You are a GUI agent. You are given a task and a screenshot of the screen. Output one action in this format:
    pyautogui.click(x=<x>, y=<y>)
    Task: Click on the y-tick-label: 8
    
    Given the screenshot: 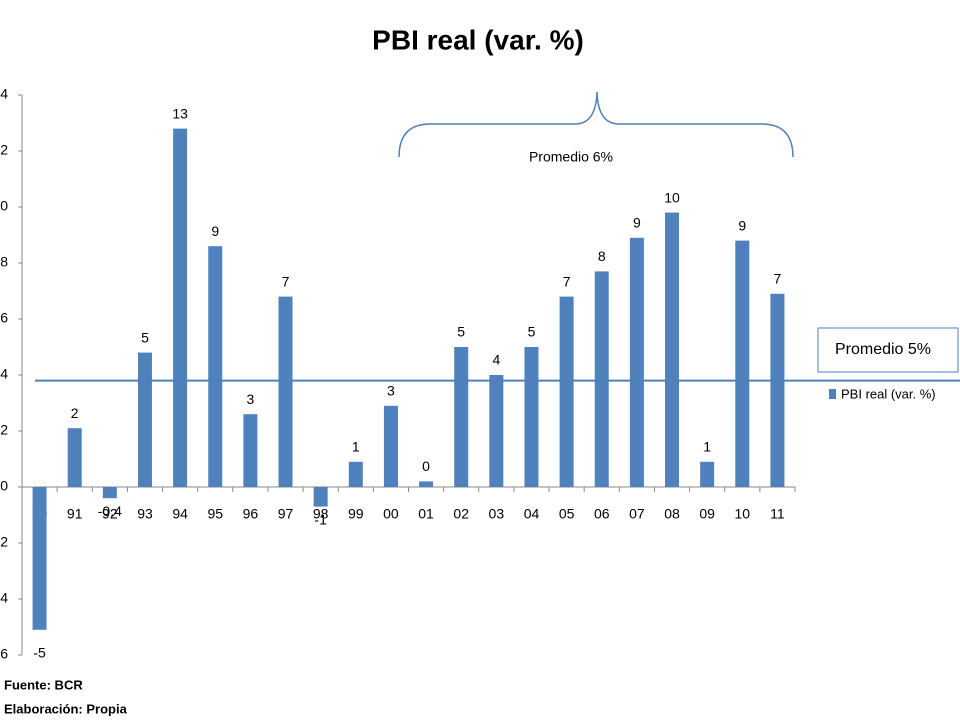 What is the action you would take?
    pyautogui.click(x=4, y=262)
    